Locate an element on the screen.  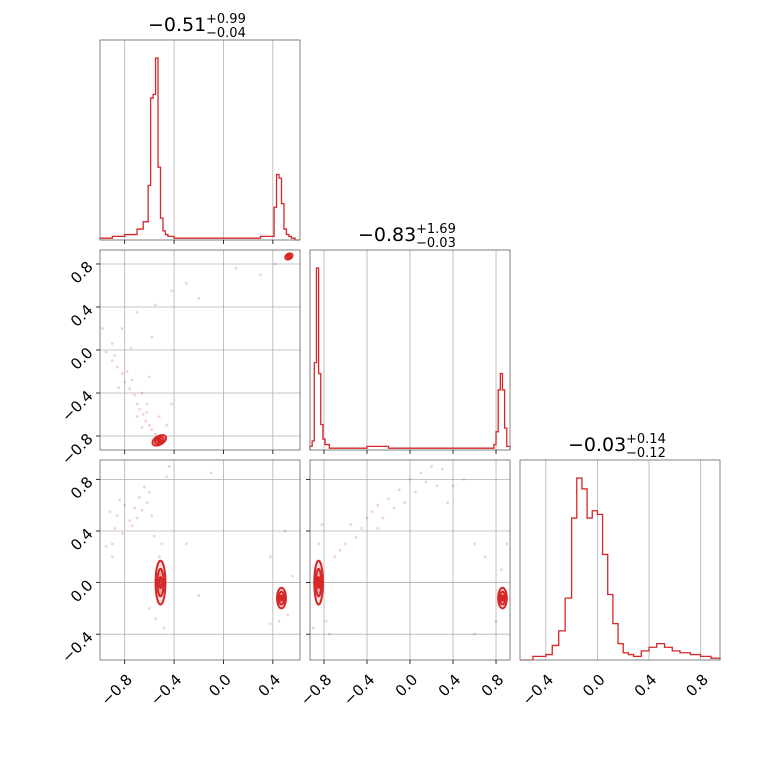
hist-panel-2: −0.03 +0.14−0.12 is located at coordinates (620, 546).